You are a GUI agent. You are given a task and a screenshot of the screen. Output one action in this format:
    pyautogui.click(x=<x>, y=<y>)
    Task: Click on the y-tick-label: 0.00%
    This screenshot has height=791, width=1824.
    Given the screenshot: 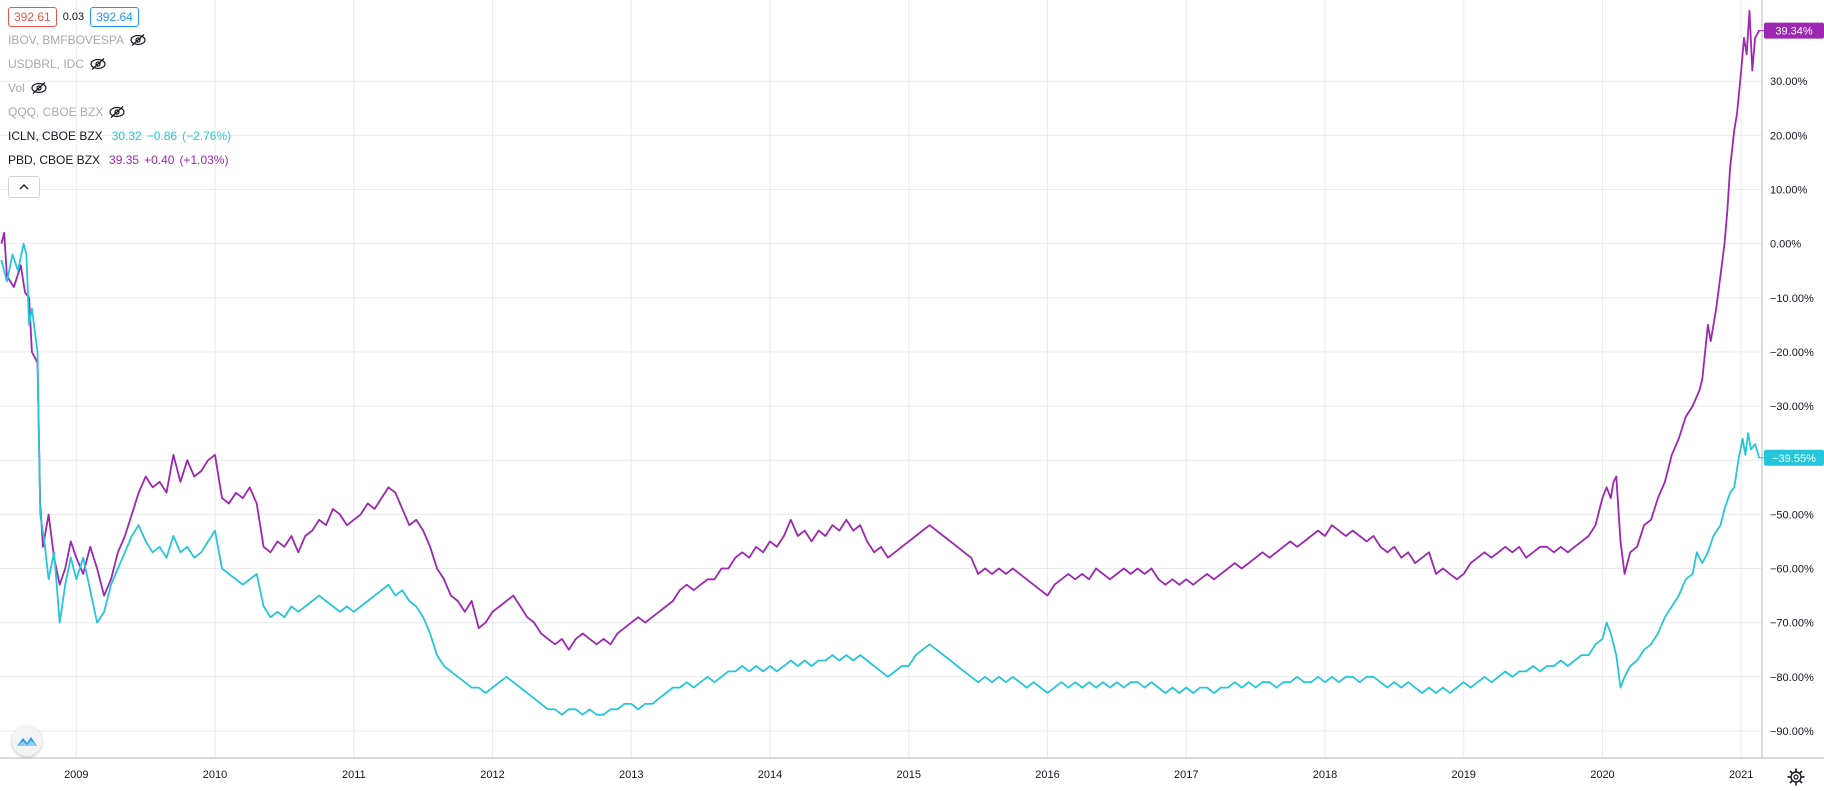 What is the action you would take?
    pyautogui.click(x=1785, y=245)
    